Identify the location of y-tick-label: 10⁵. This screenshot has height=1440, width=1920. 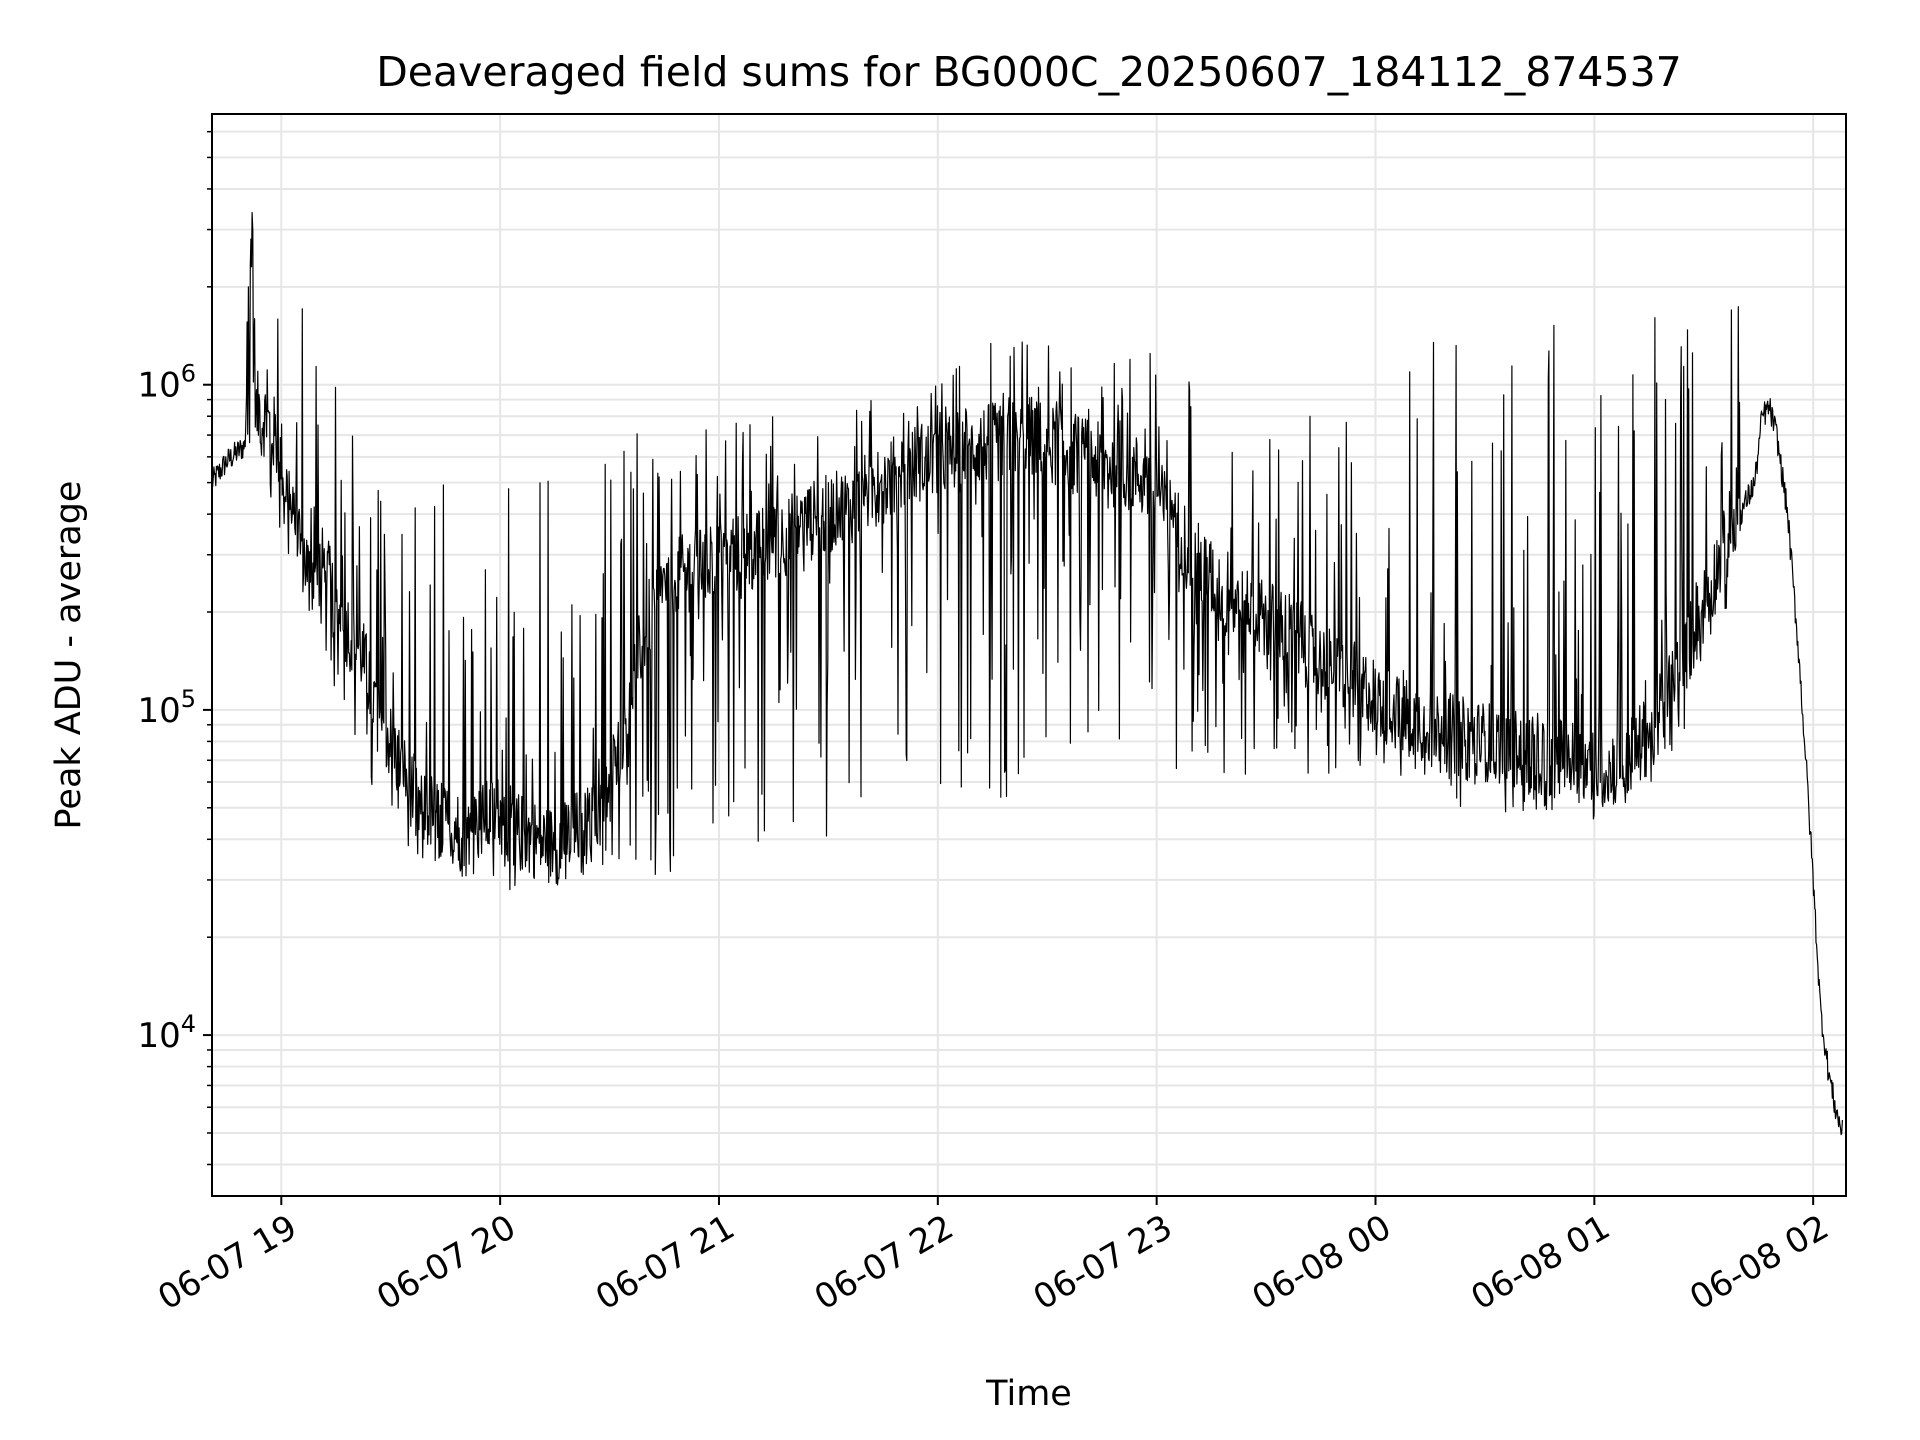
(166, 708).